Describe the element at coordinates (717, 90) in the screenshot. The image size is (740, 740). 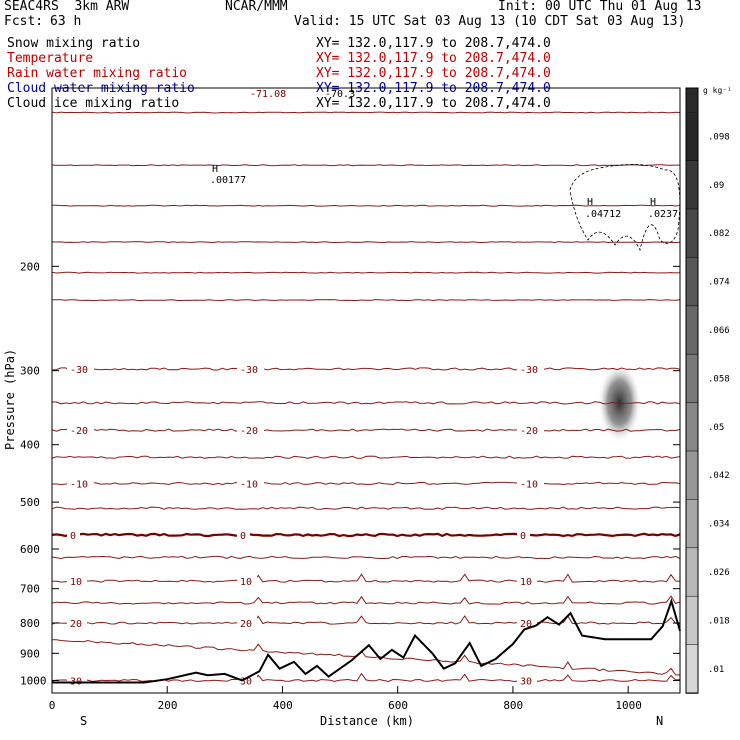
I see `colorbar-units: g kg⁻¹` at that location.